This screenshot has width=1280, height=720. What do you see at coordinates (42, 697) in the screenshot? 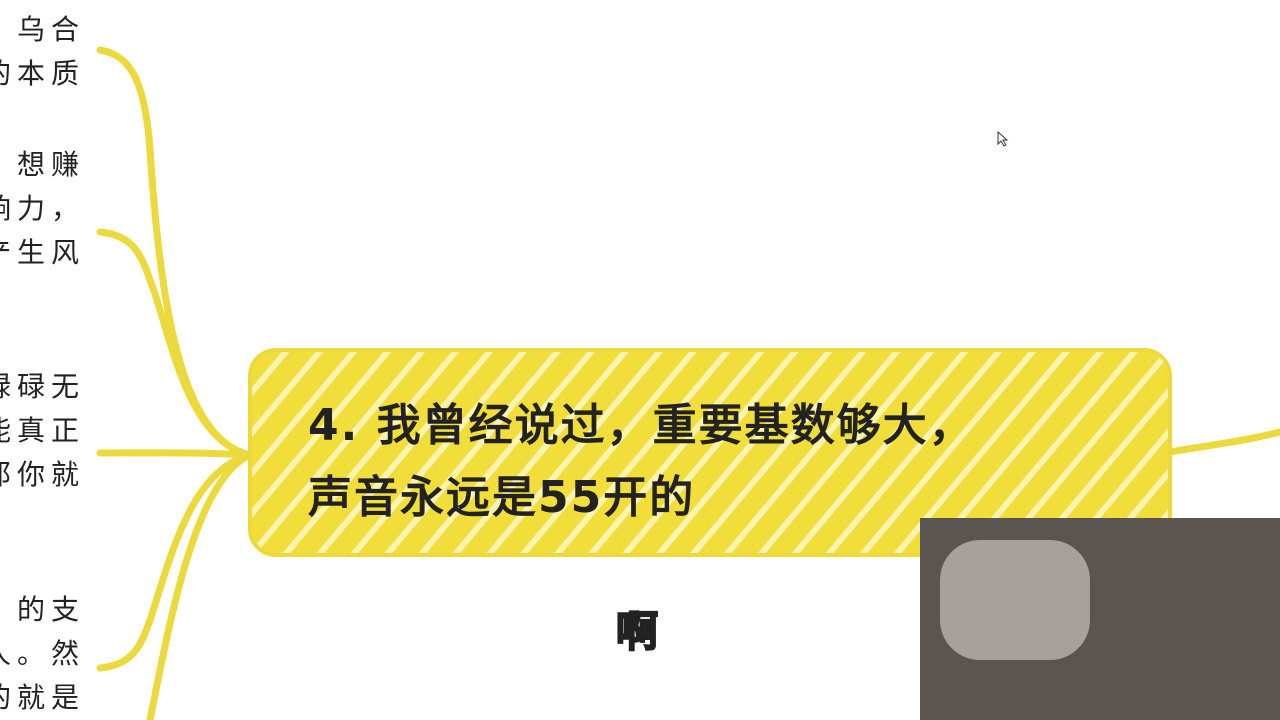
I see `branch-line: 的就是` at bounding box center [42, 697].